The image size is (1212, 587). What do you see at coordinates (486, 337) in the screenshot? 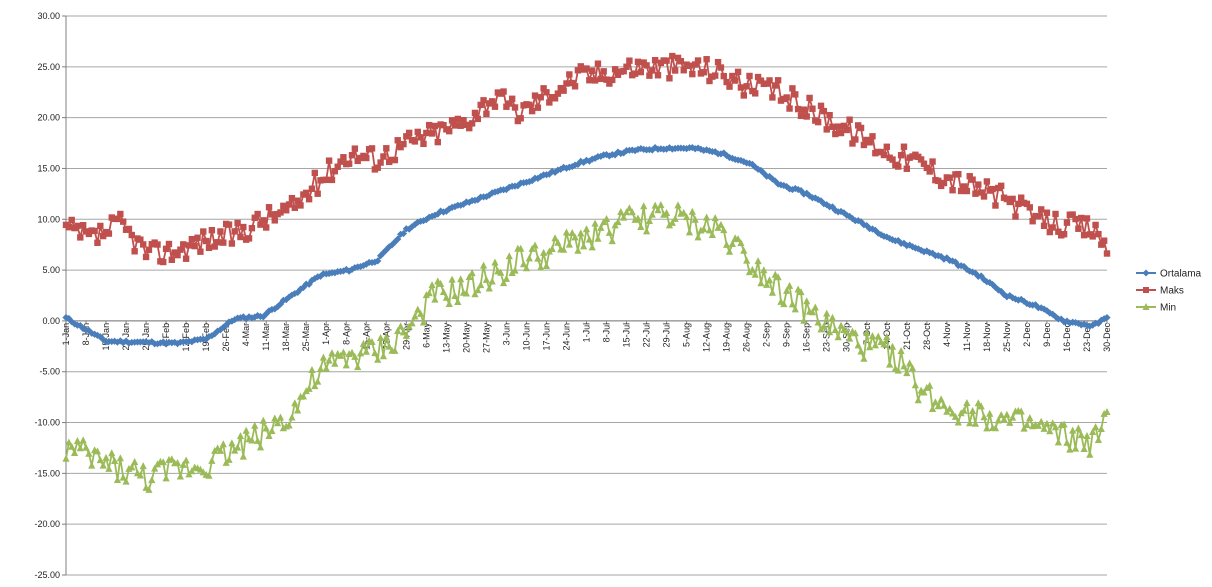
I see `x-tick-label: 27-May` at bounding box center [486, 337].